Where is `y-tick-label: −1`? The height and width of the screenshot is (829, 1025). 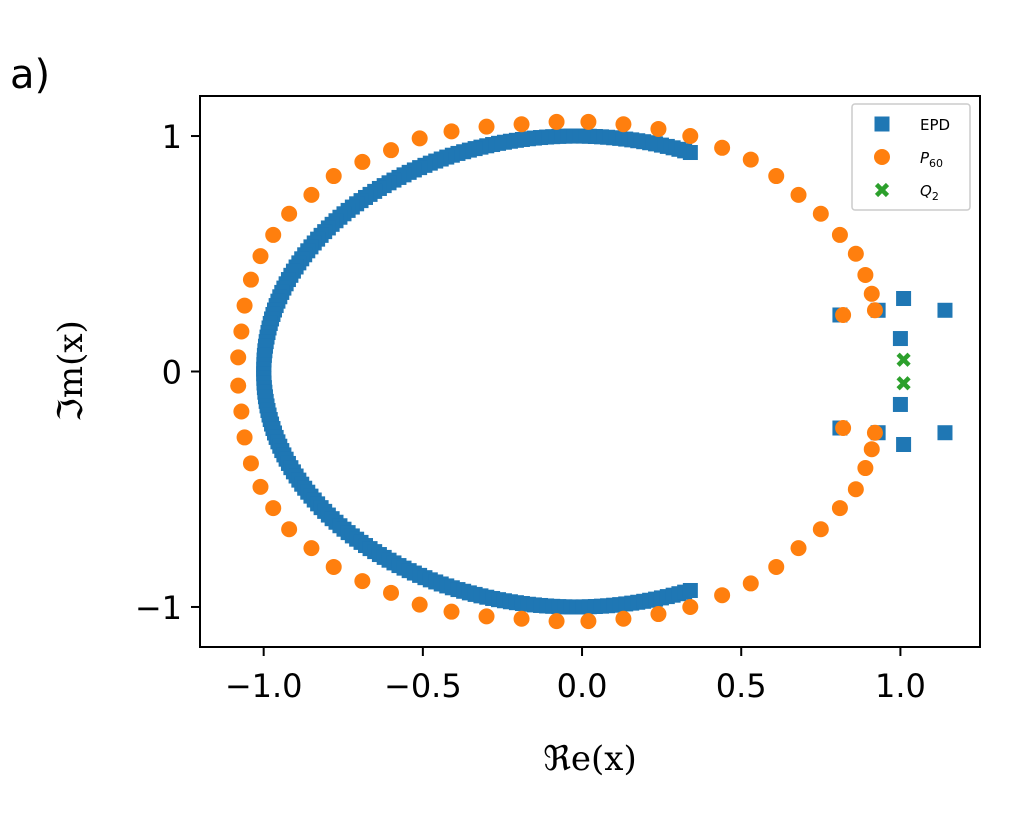
y-tick-label: −1 is located at coordinates (158, 608).